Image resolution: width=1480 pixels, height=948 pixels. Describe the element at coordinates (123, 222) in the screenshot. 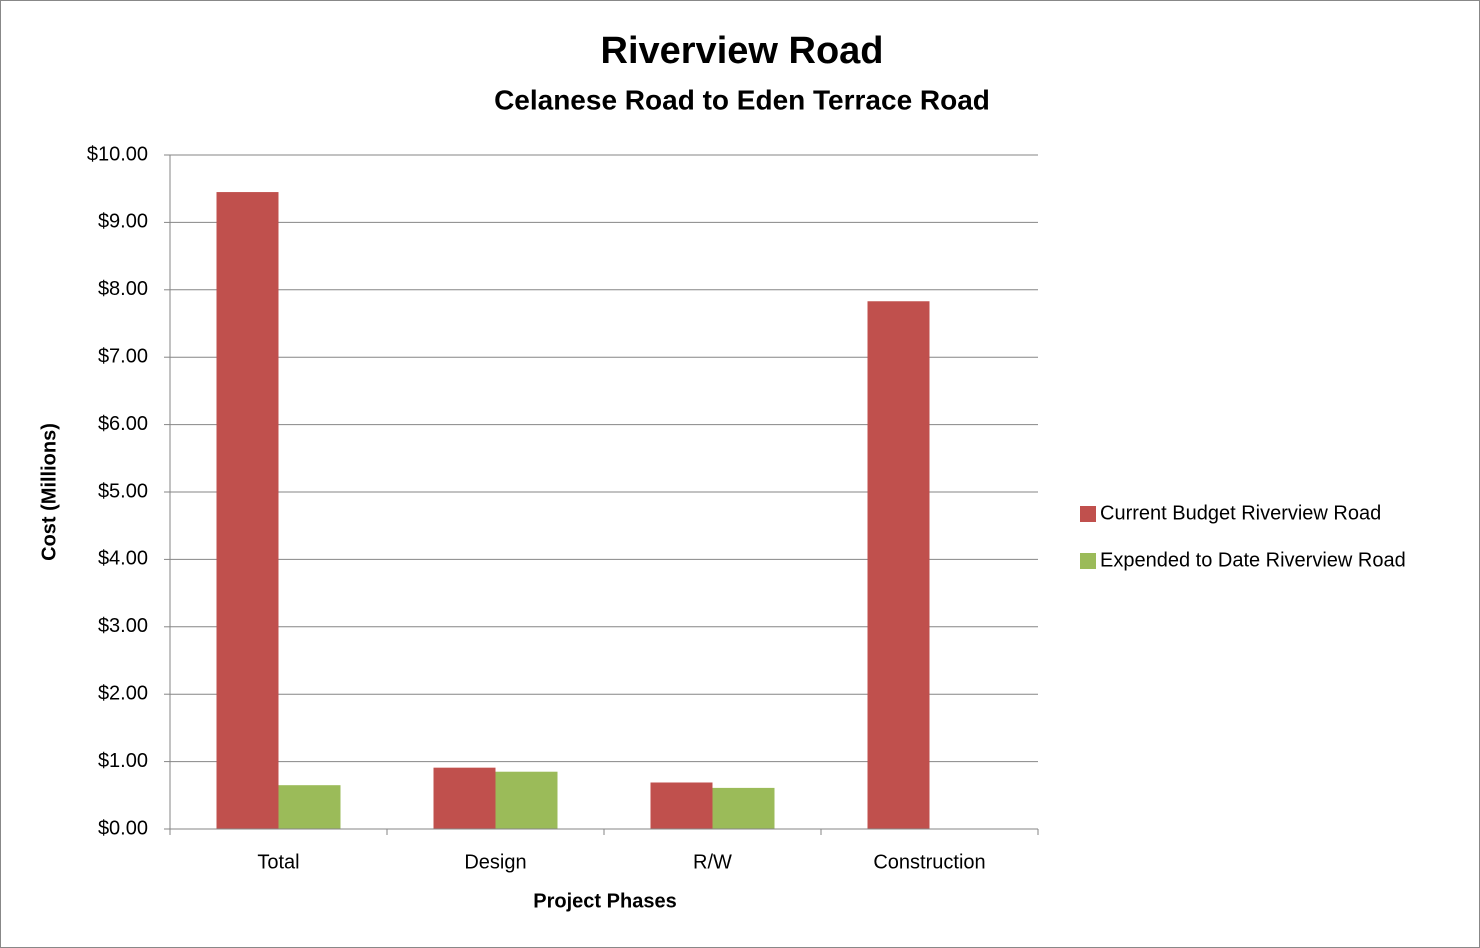

I see `y-tick-label: $9.00` at that location.